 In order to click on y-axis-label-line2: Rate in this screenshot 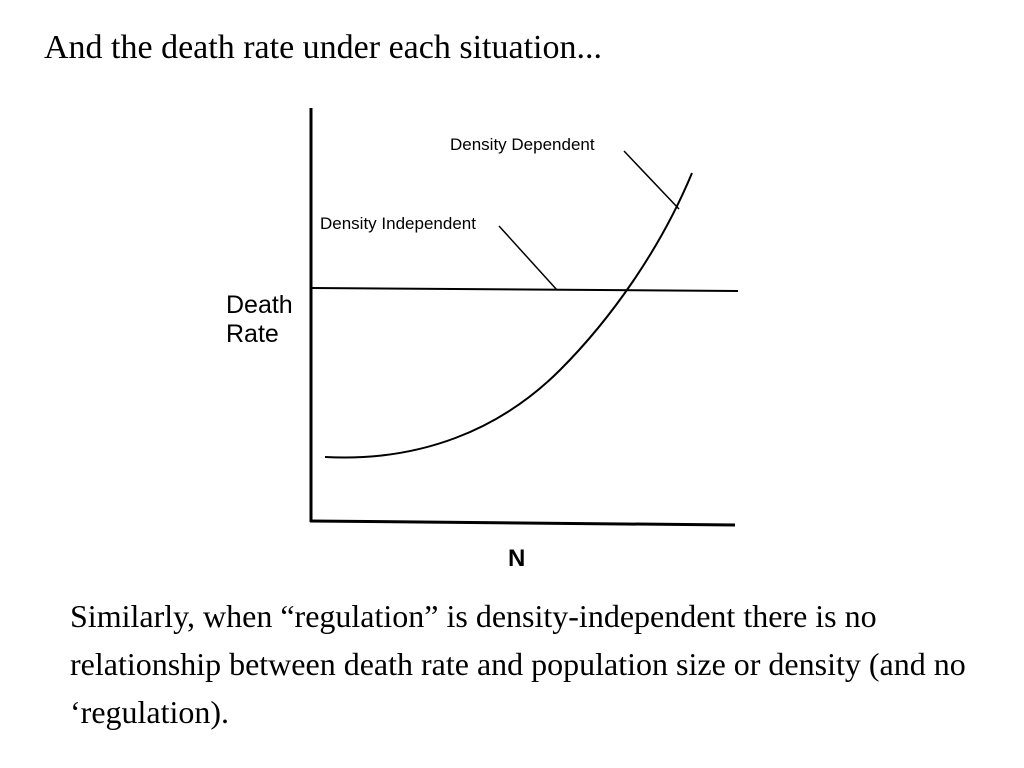, I will do `click(252, 334)`.